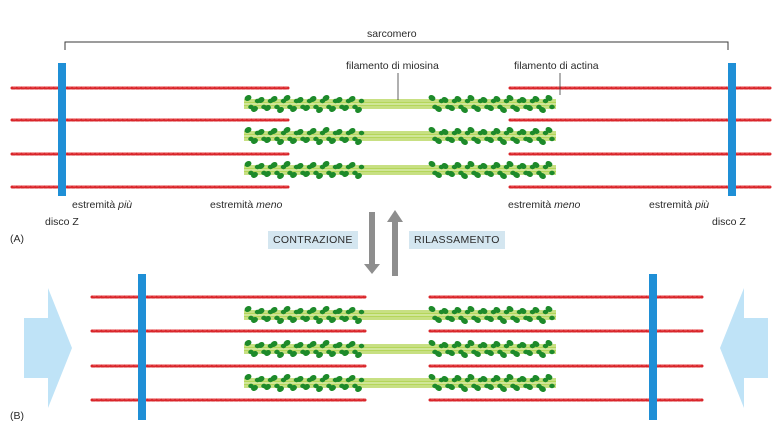 The height and width of the screenshot is (439, 782). What do you see at coordinates (125, 205) in the screenshot?
I see `plus-end-word: più` at bounding box center [125, 205].